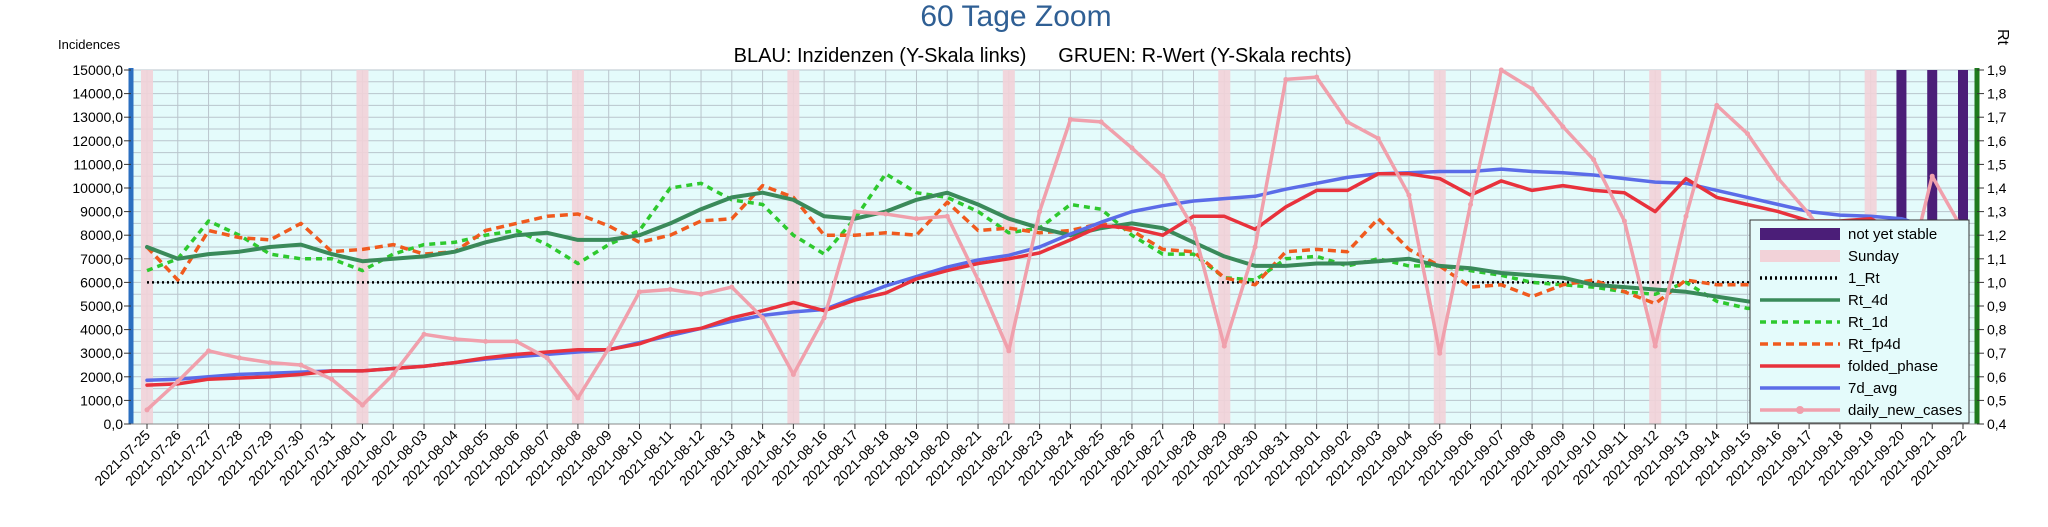 This screenshot has height=527, width=2048. Describe the element at coordinates (1997, 235) in the screenshot. I see `y-tick-right: 1,2` at that location.